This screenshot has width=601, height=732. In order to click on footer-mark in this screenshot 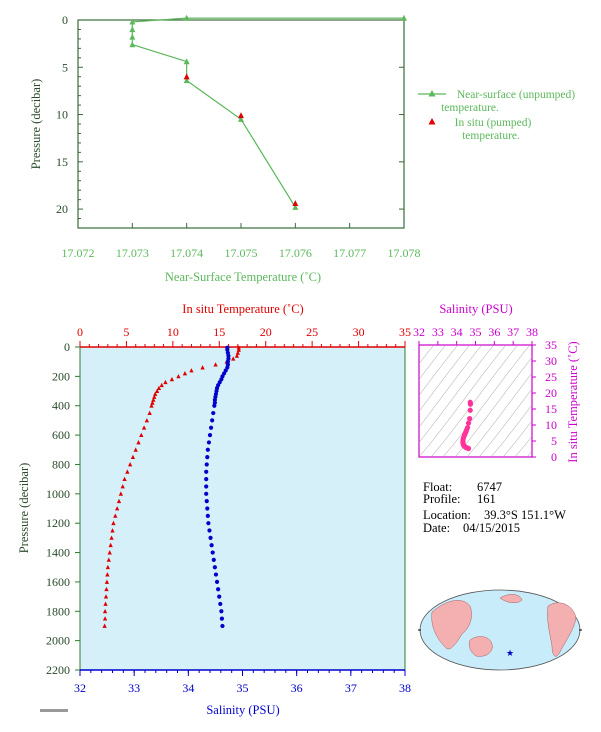, I will do `click(54, 710)`.